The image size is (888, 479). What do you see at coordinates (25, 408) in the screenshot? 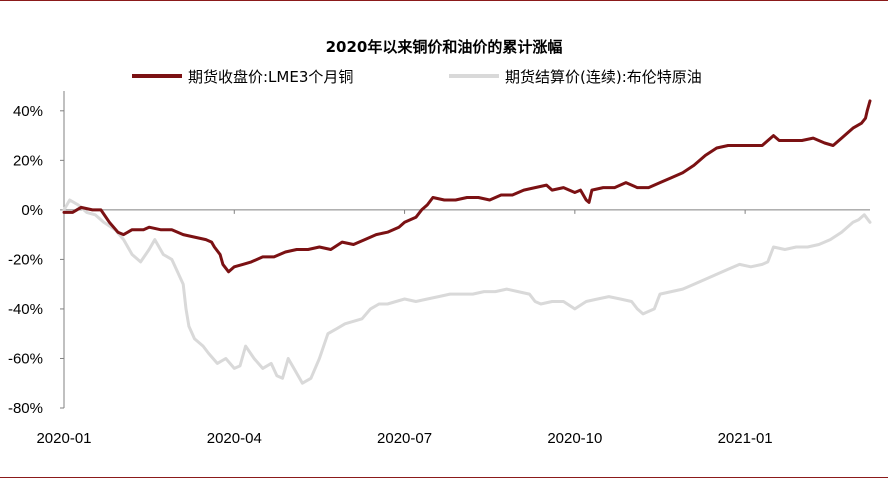
I see `y-tick-label: -80%` at bounding box center [25, 408].